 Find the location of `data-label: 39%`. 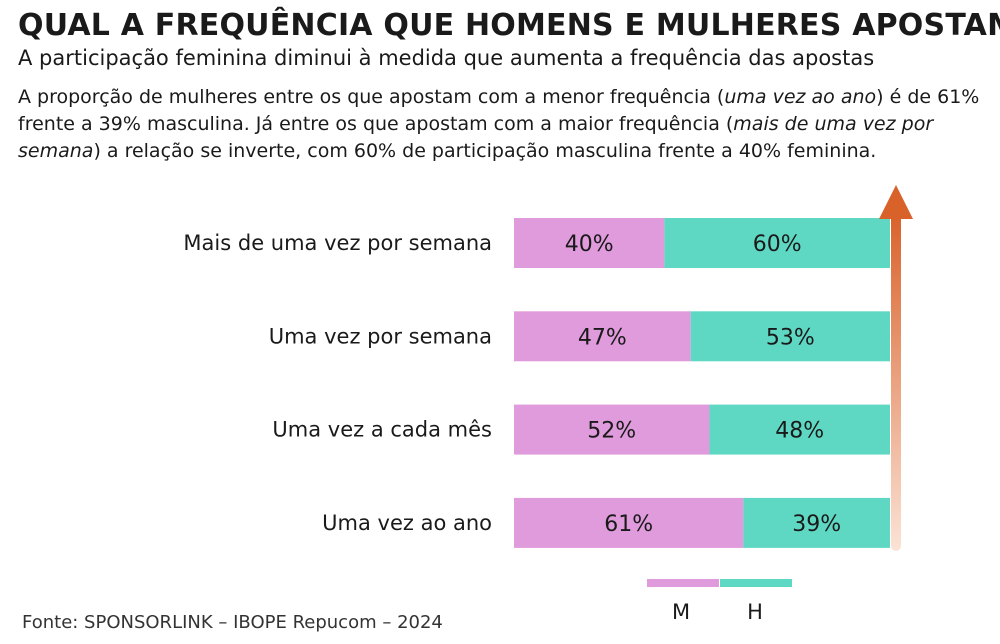

data-label: 39% is located at coordinates (816, 524).